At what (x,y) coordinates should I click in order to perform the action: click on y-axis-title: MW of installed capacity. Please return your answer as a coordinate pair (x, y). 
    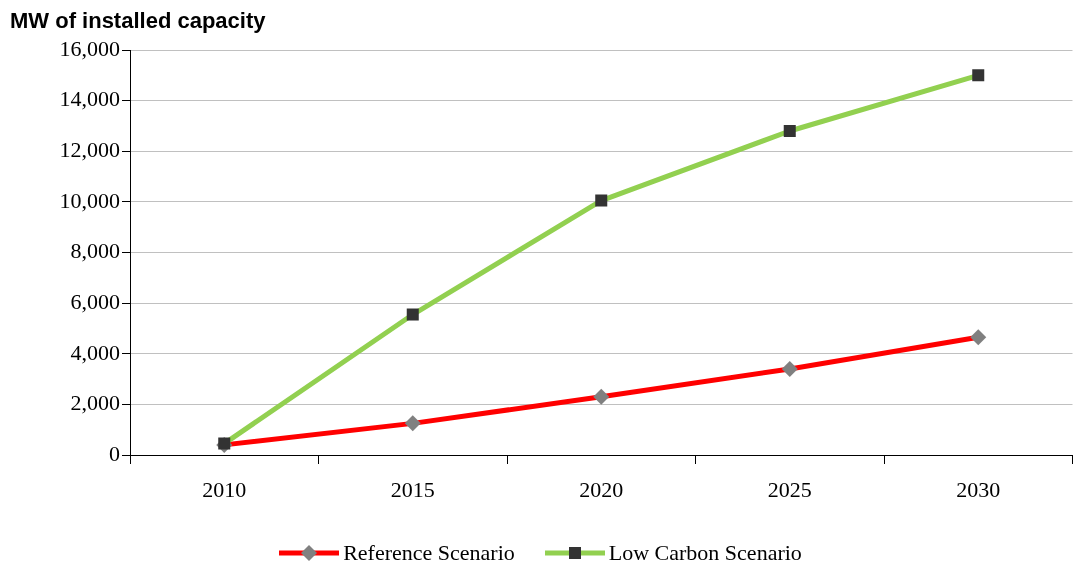
    Looking at the image, I should click on (138, 21).